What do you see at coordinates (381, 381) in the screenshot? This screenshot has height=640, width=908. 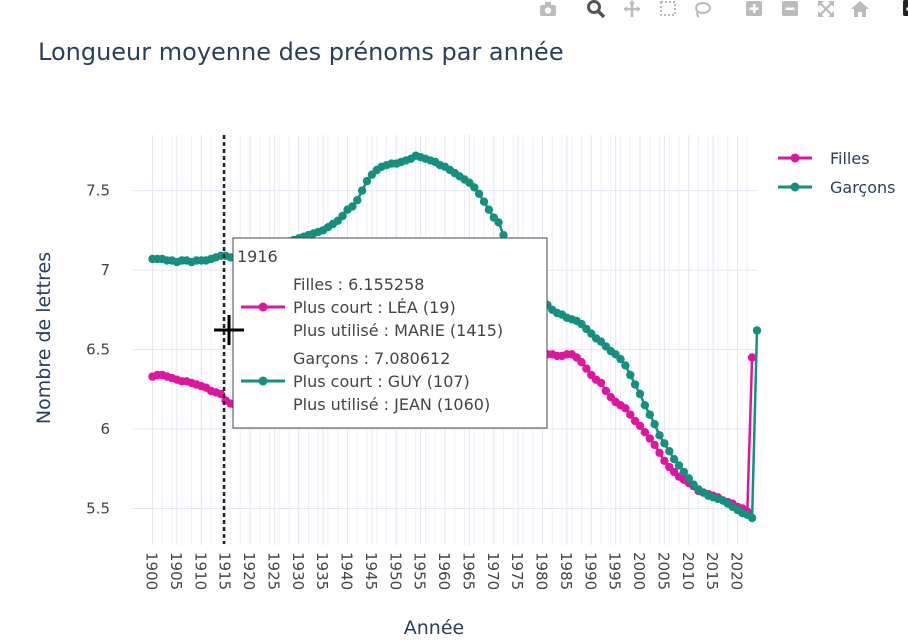 I see `tooltip-garcons-shortest: Plus court : GUY (107)` at bounding box center [381, 381].